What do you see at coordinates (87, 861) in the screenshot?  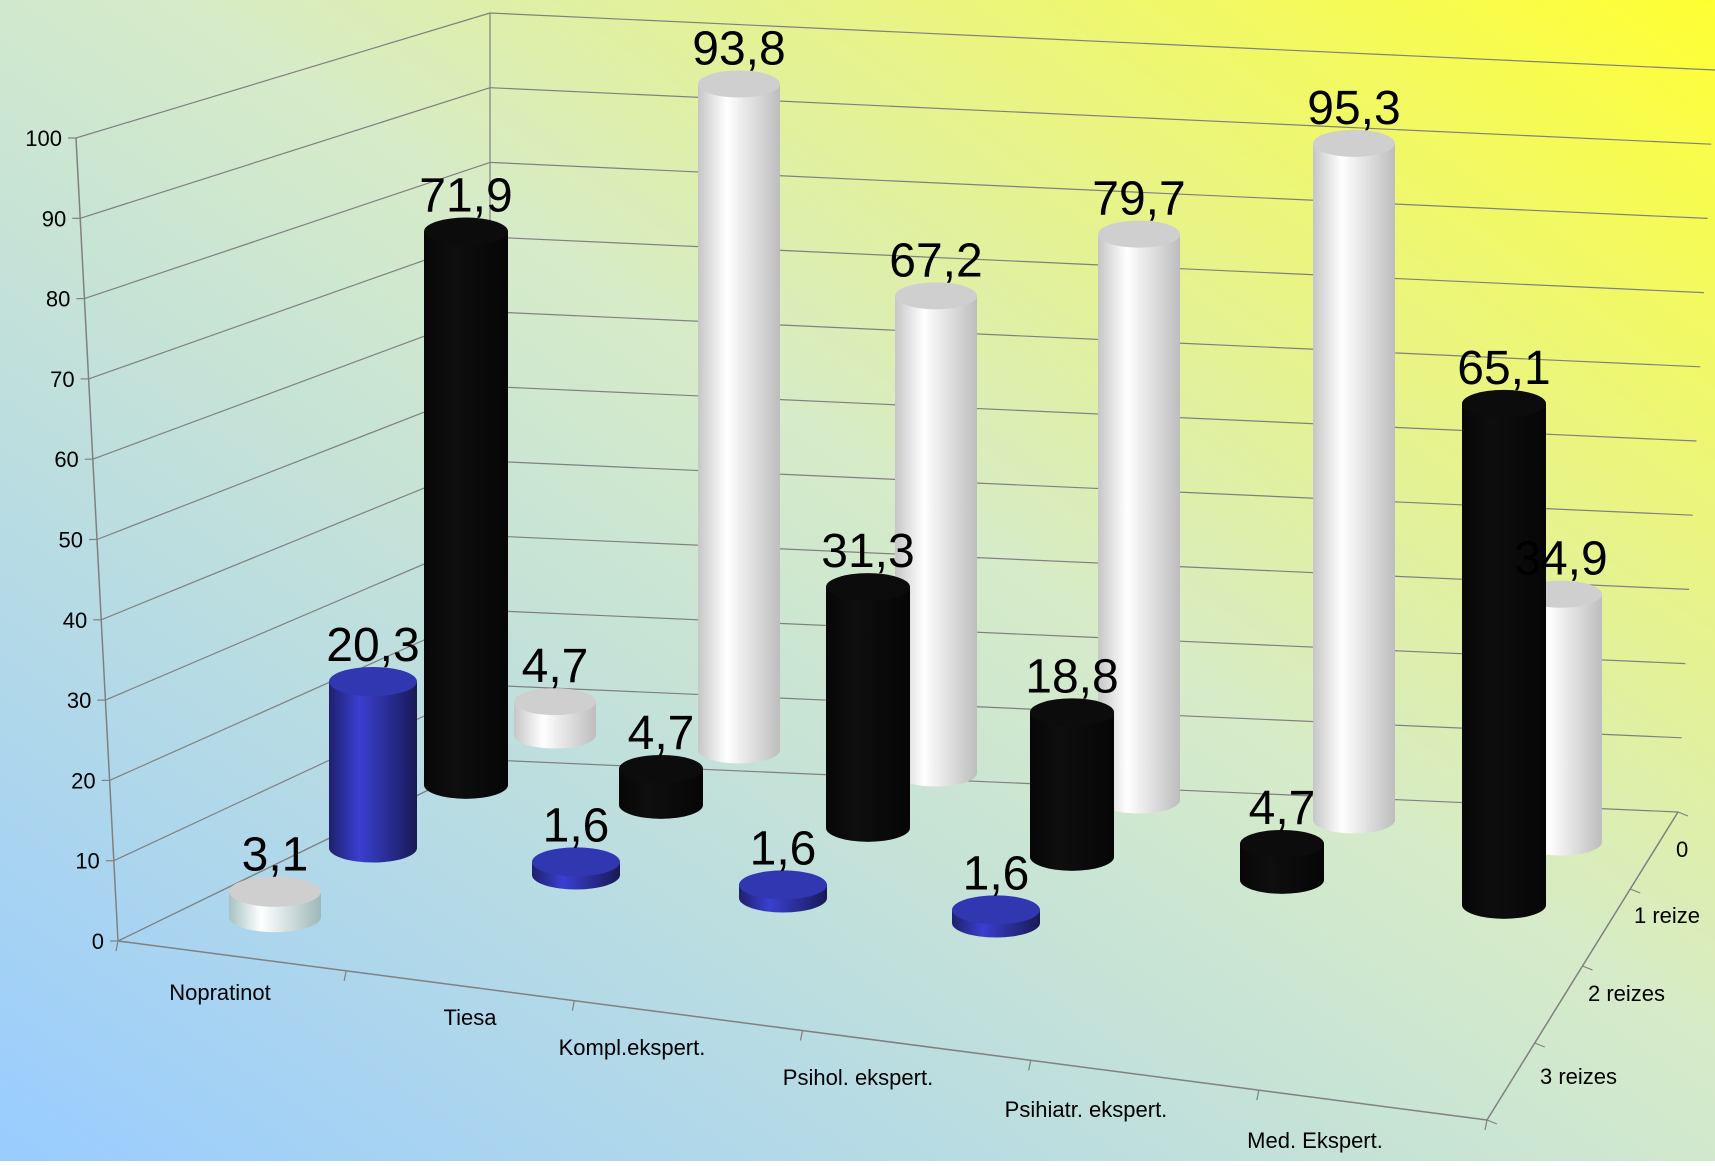 I see `y-tick-label: 10` at bounding box center [87, 861].